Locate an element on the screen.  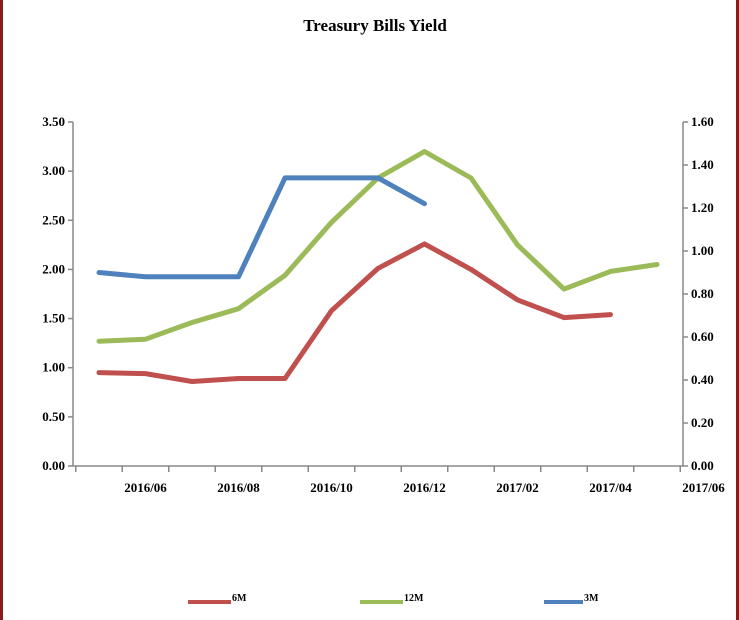
y-left-tick-label: 1.50 is located at coordinates (53, 318).